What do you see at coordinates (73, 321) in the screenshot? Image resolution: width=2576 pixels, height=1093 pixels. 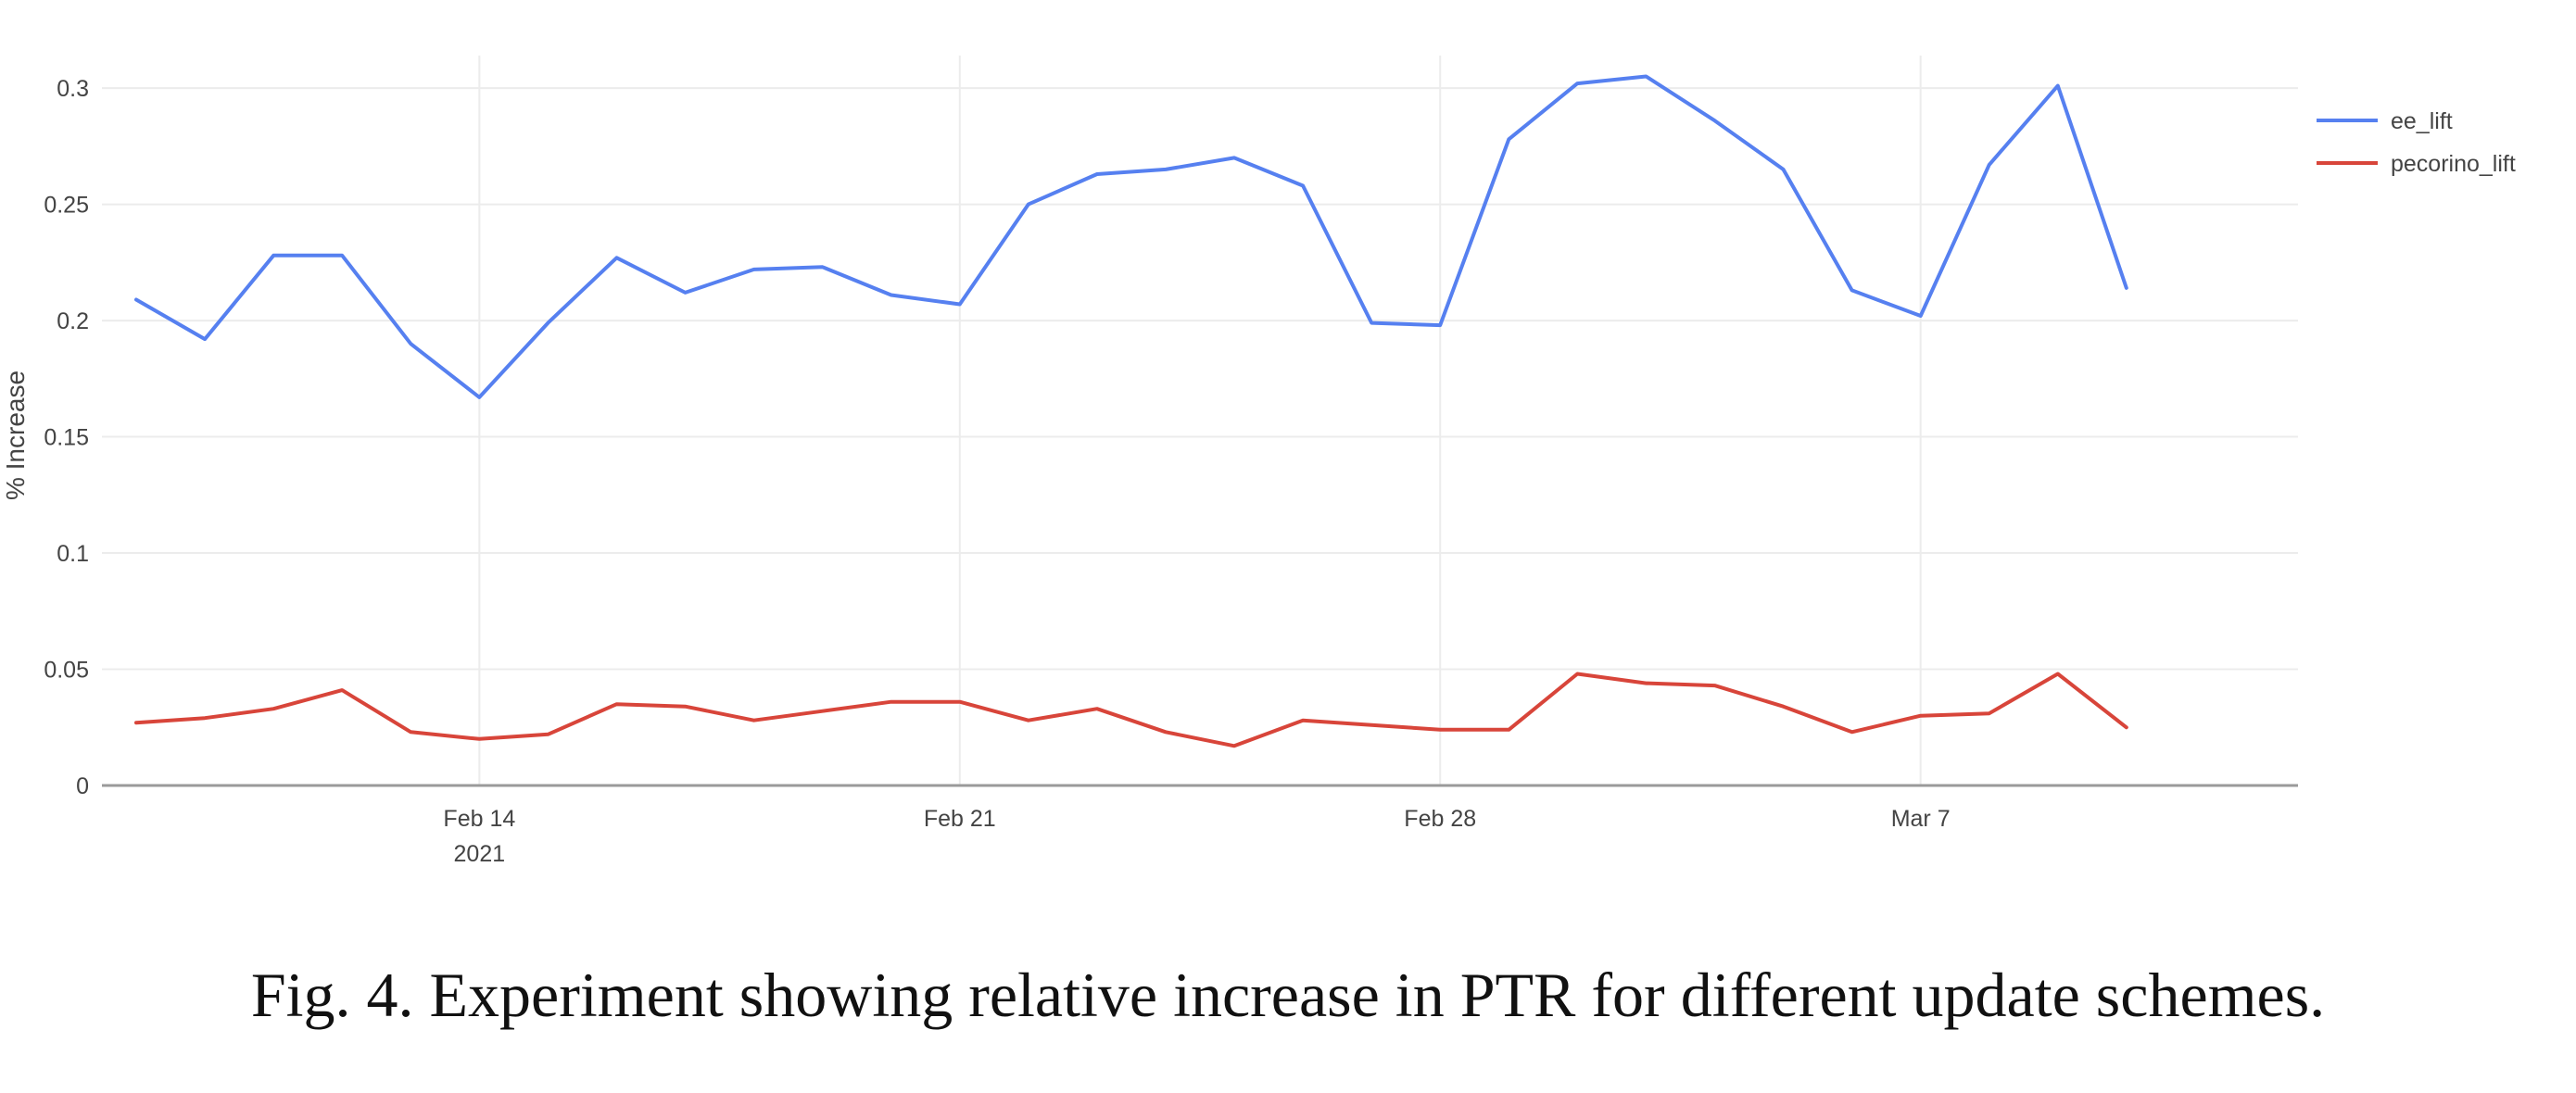 I see `y-tick-label: 0.2` at bounding box center [73, 321].